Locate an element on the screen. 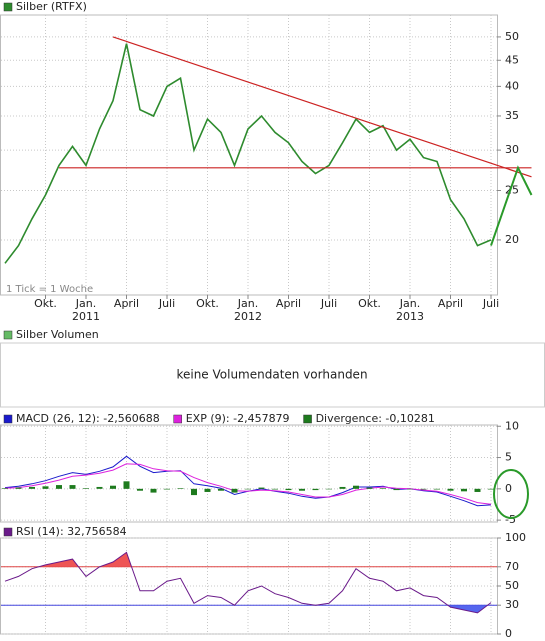 The height and width of the screenshot is (641, 545). trend-line is located at coordinates (511, 205).